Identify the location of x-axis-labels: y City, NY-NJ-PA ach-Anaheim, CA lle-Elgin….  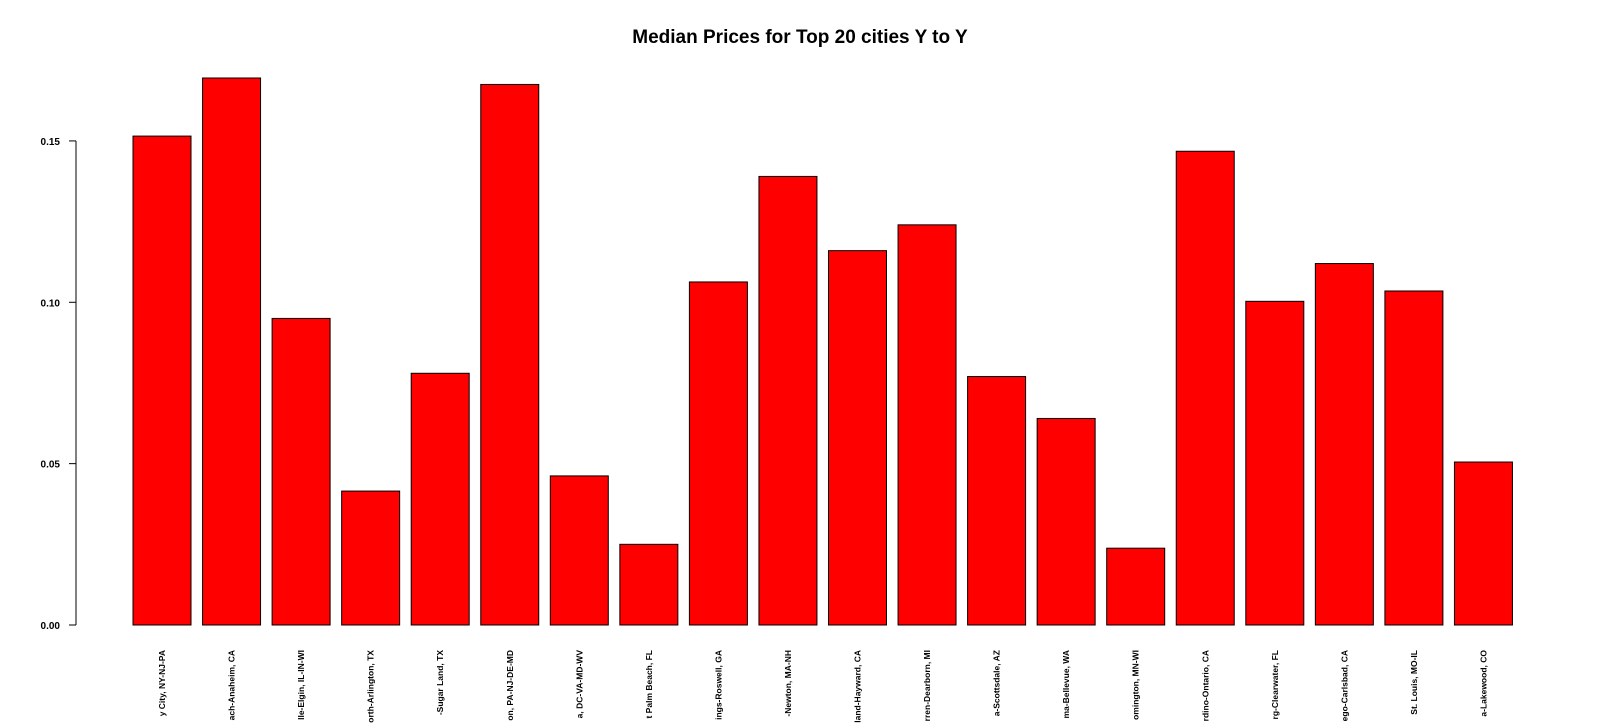
(822, 686).